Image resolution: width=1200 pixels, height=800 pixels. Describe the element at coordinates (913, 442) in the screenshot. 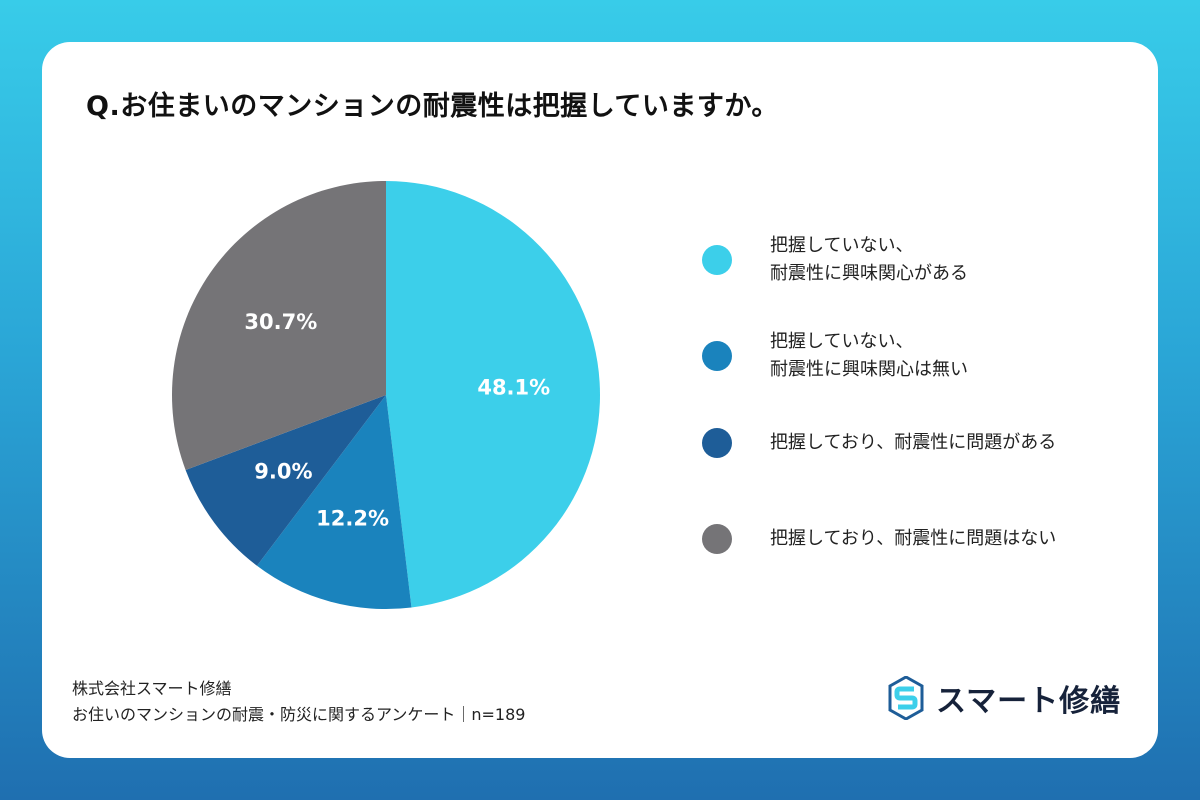

I see `legend-label: 把握しており、耐震性に問題がある` at that location.